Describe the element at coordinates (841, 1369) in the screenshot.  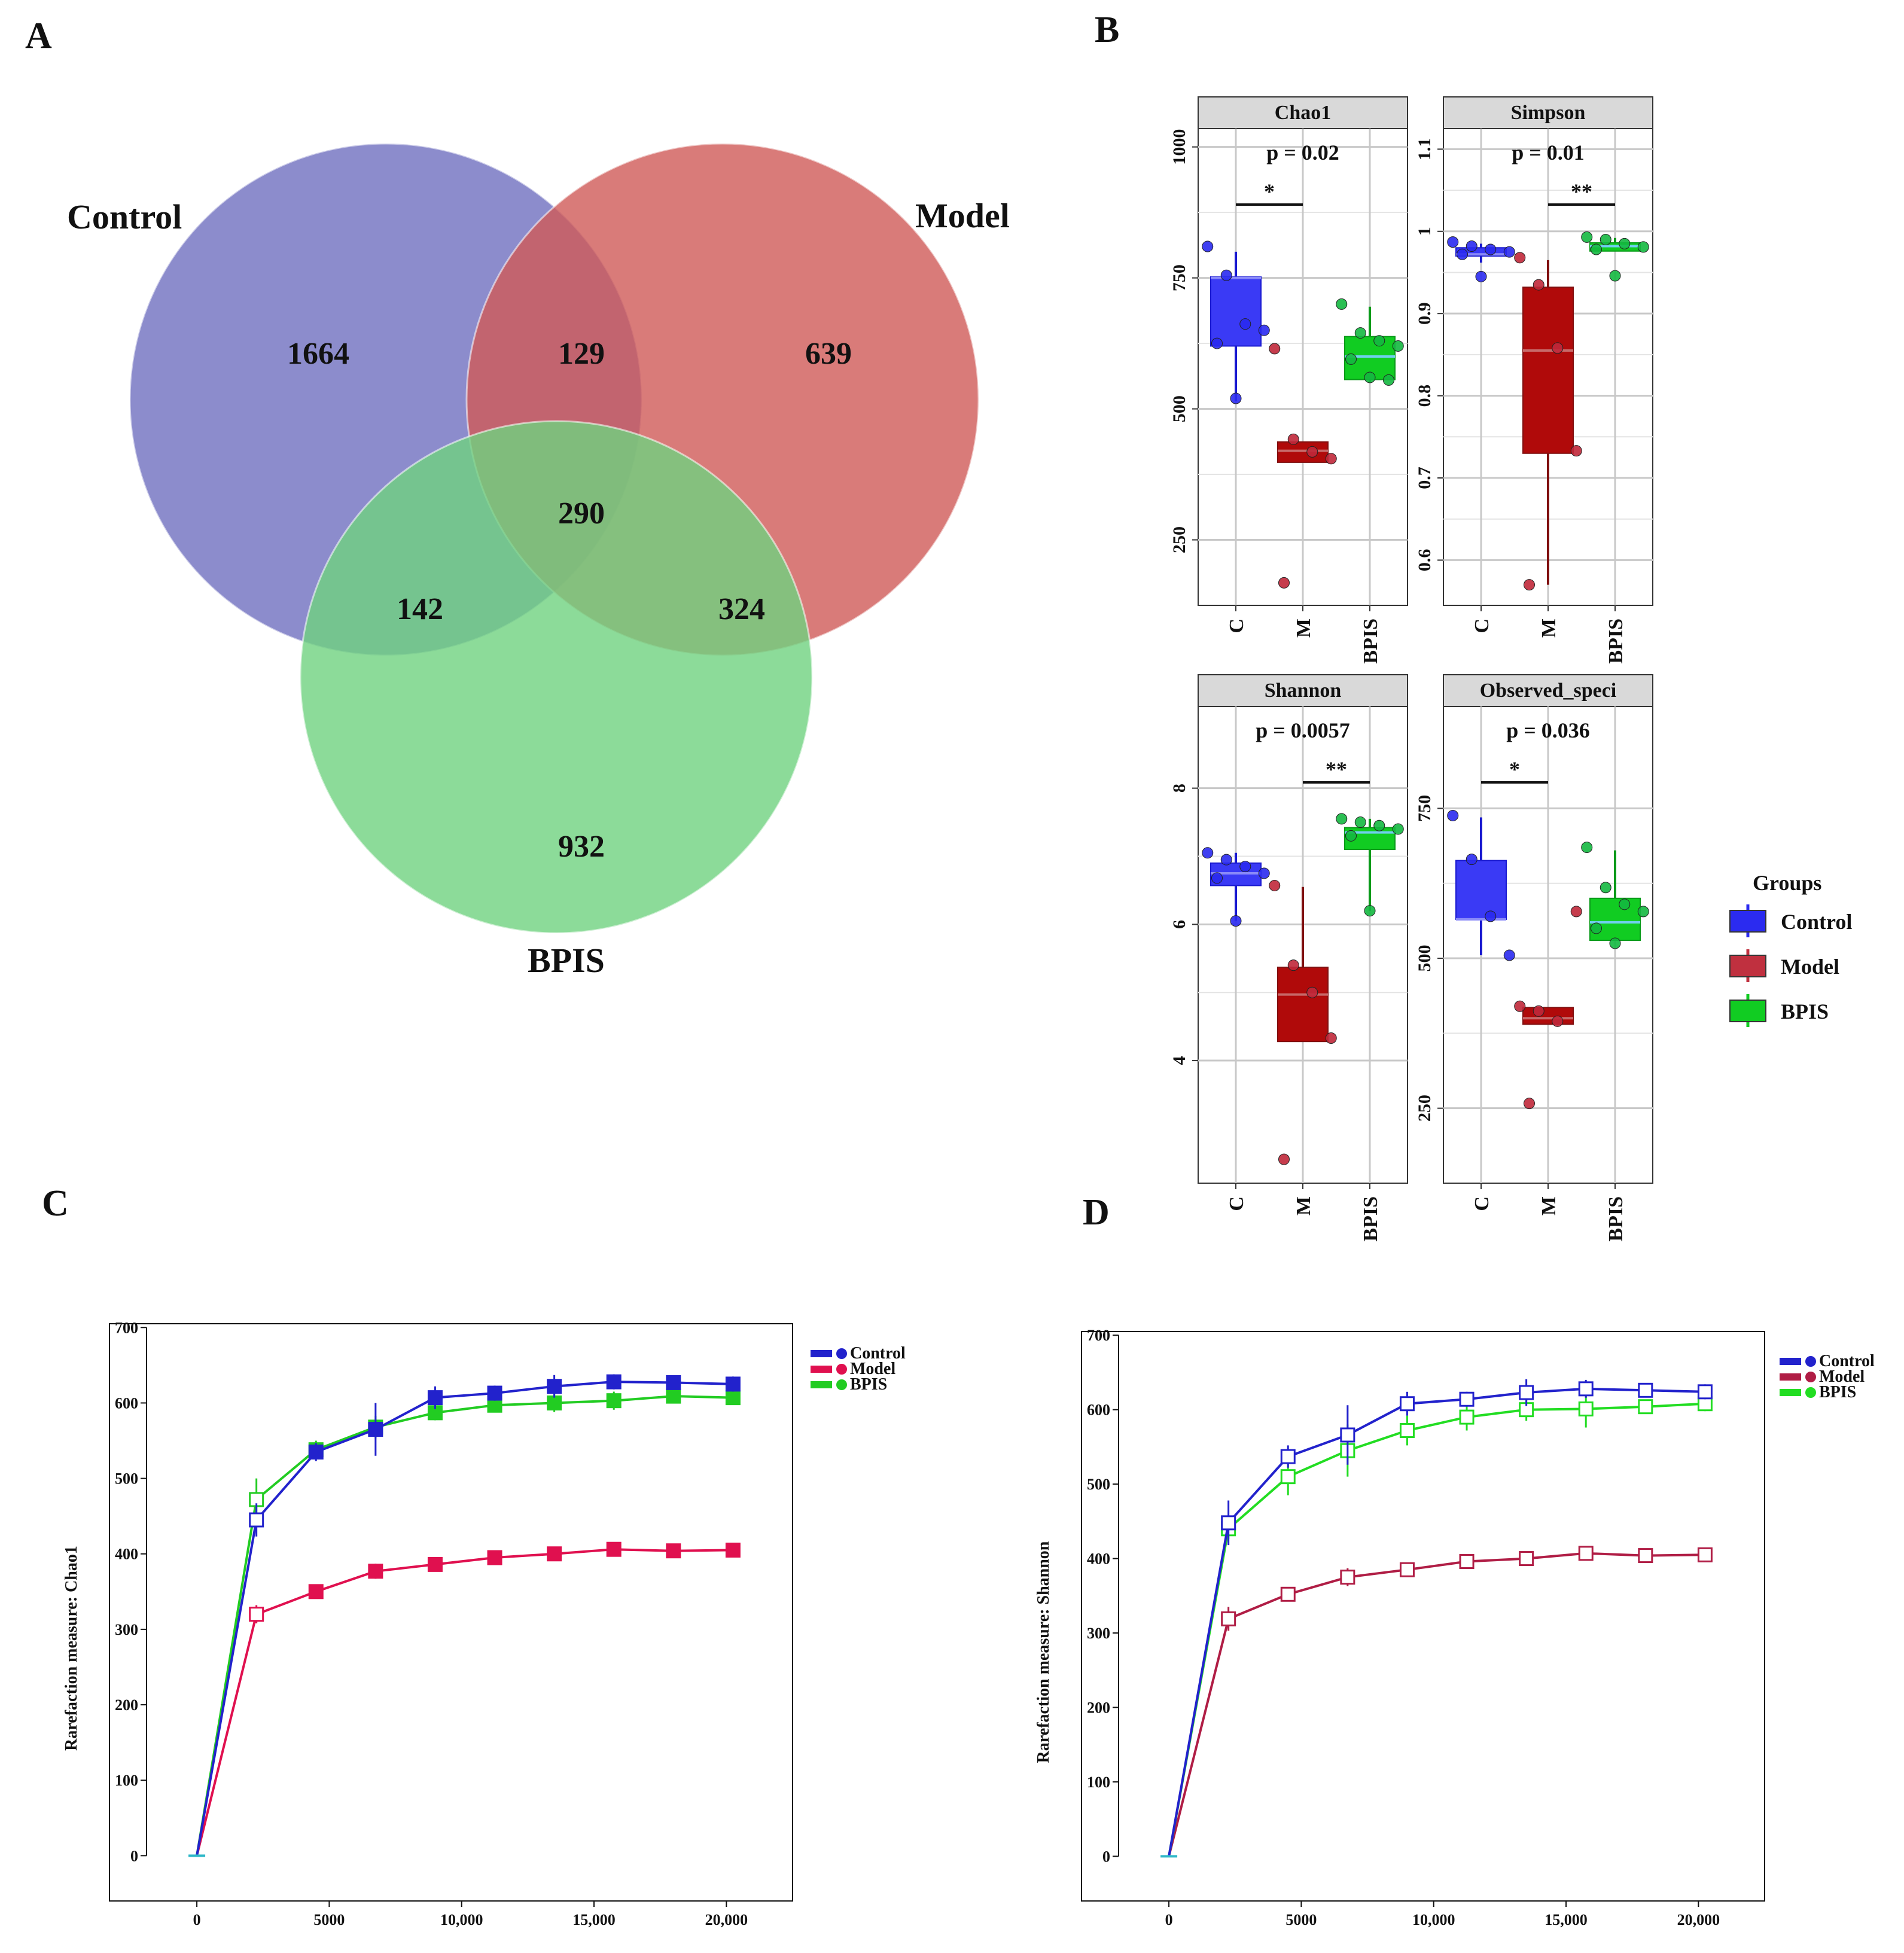
I see `legend-dot-model` at that location.